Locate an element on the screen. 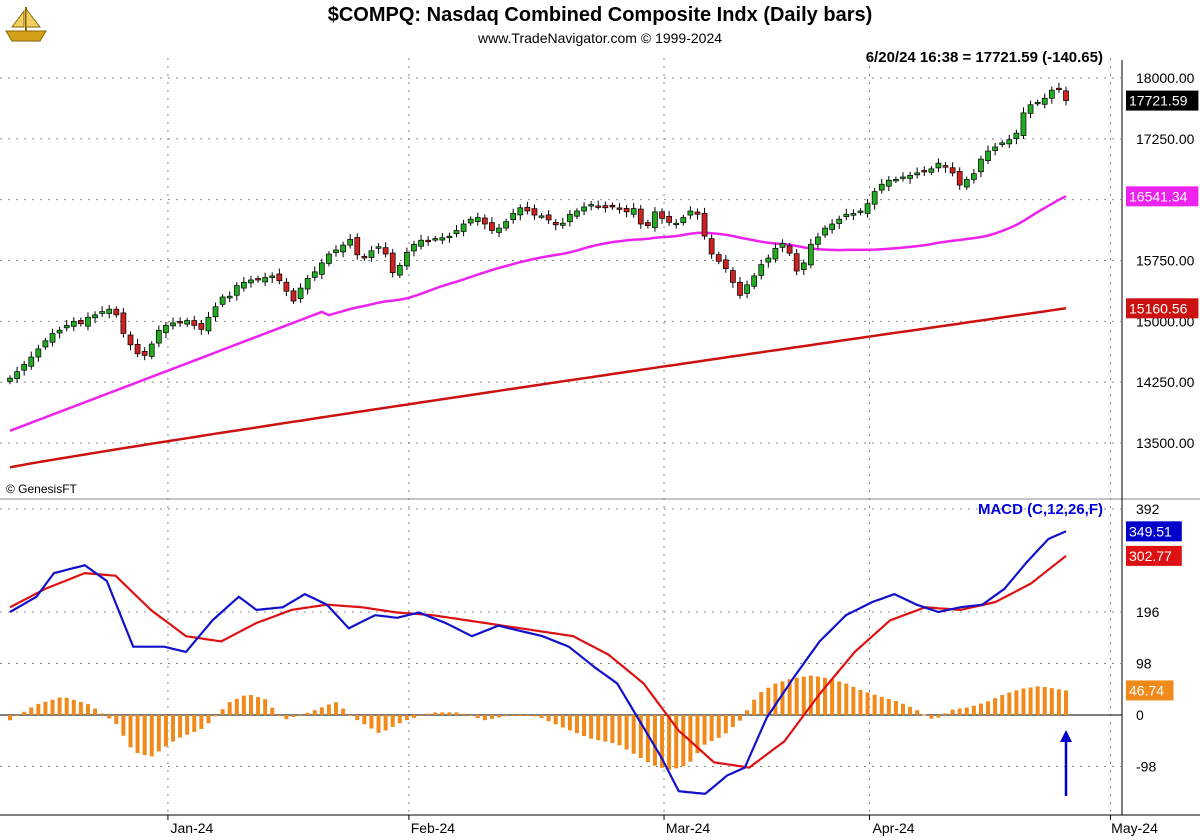 The height and width of the screenshot is (840, 1200). x-tick-label: Feb-24 is located at coordinates (433, 828).